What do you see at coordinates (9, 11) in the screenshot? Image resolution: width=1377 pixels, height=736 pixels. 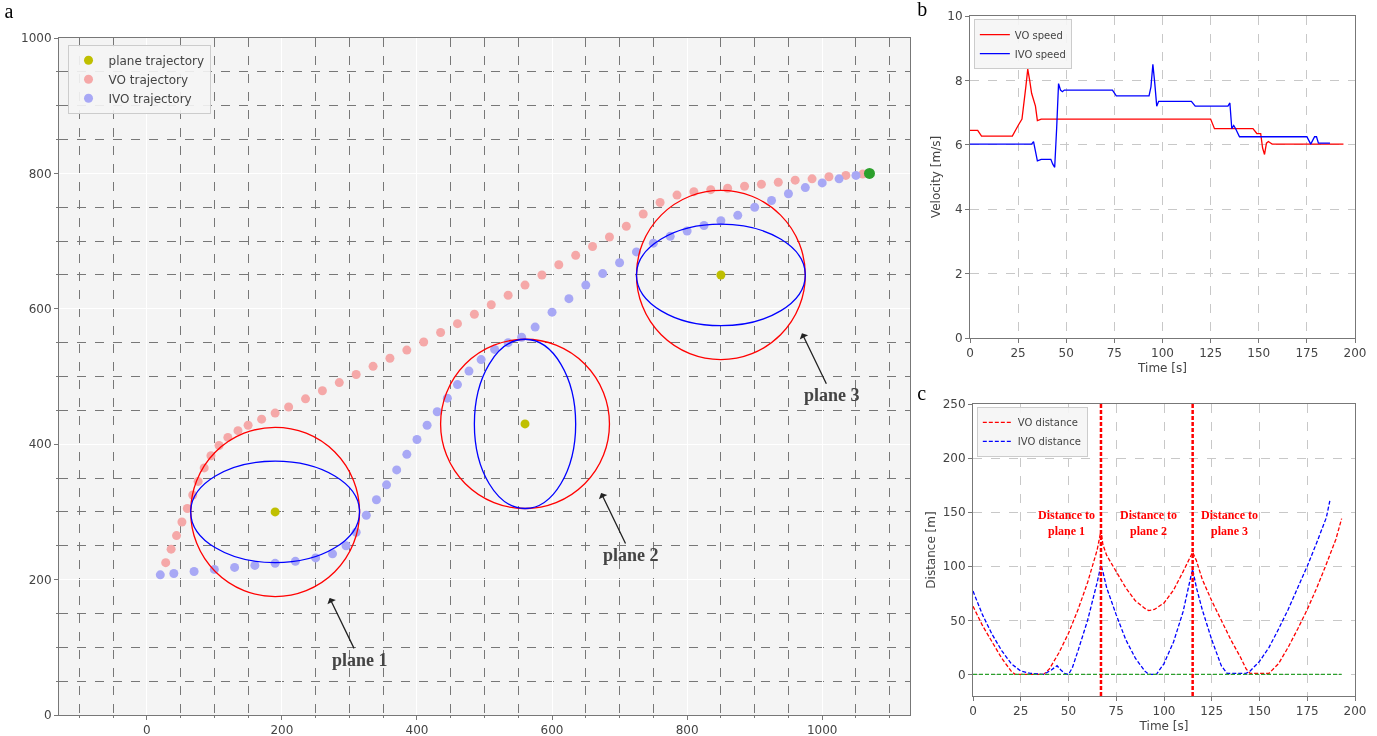 I see `chart-title: a` at bounding box center [9, 11].